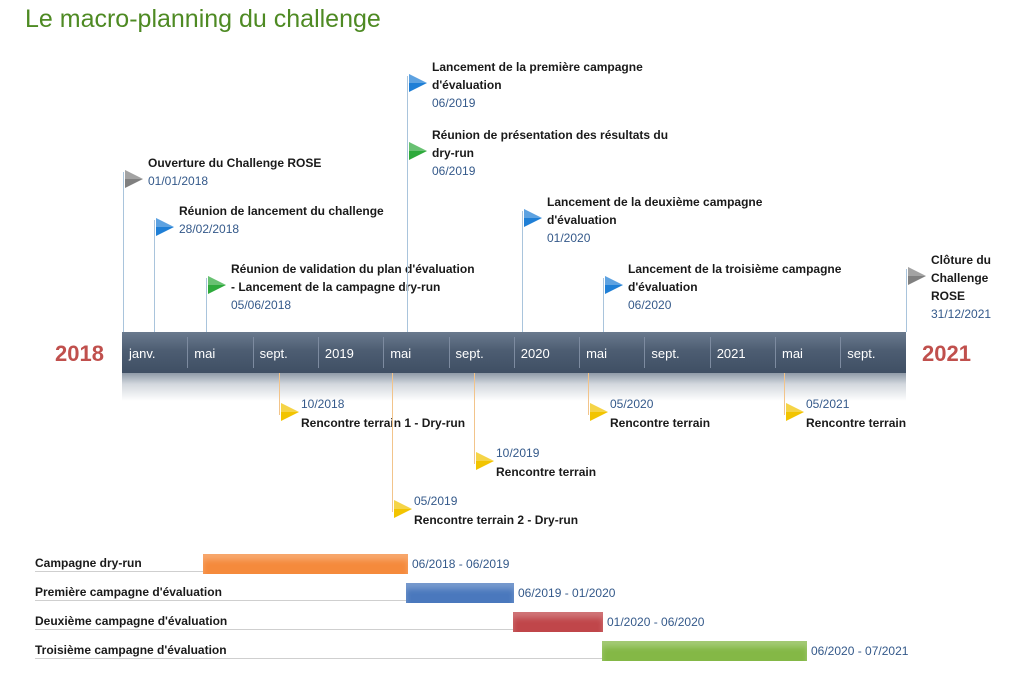 This screenshot has height=675, width=1014. What do you see at coordinates (323, 404) in the screenshot?
I see `milestone-date: 10/2018` at bounding box center [323, 404].